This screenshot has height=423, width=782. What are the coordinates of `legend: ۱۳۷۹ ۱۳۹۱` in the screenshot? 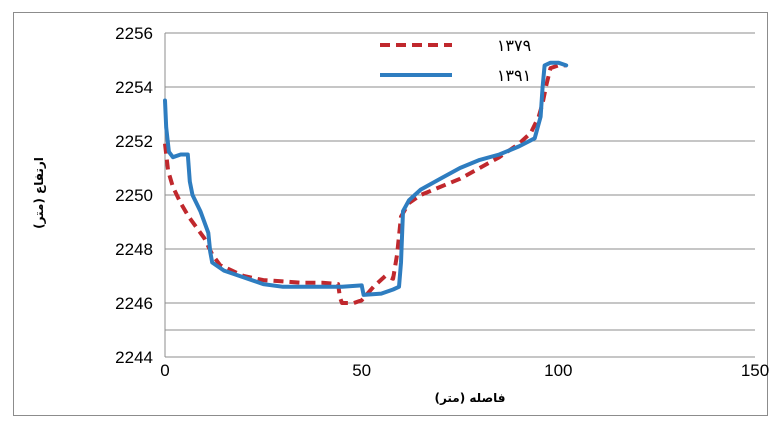 It's located at (455, 60).